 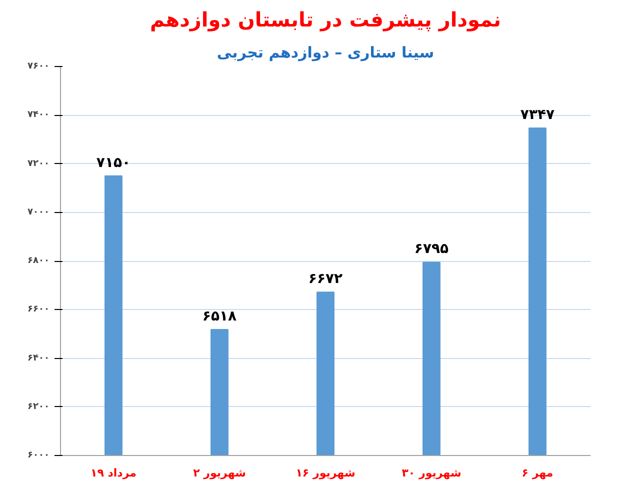 What do you see at coordinates (39, 407) in the screenshot?
I see `y-tick-label: ۶۲۰۰` at bounding box center [39, 407].